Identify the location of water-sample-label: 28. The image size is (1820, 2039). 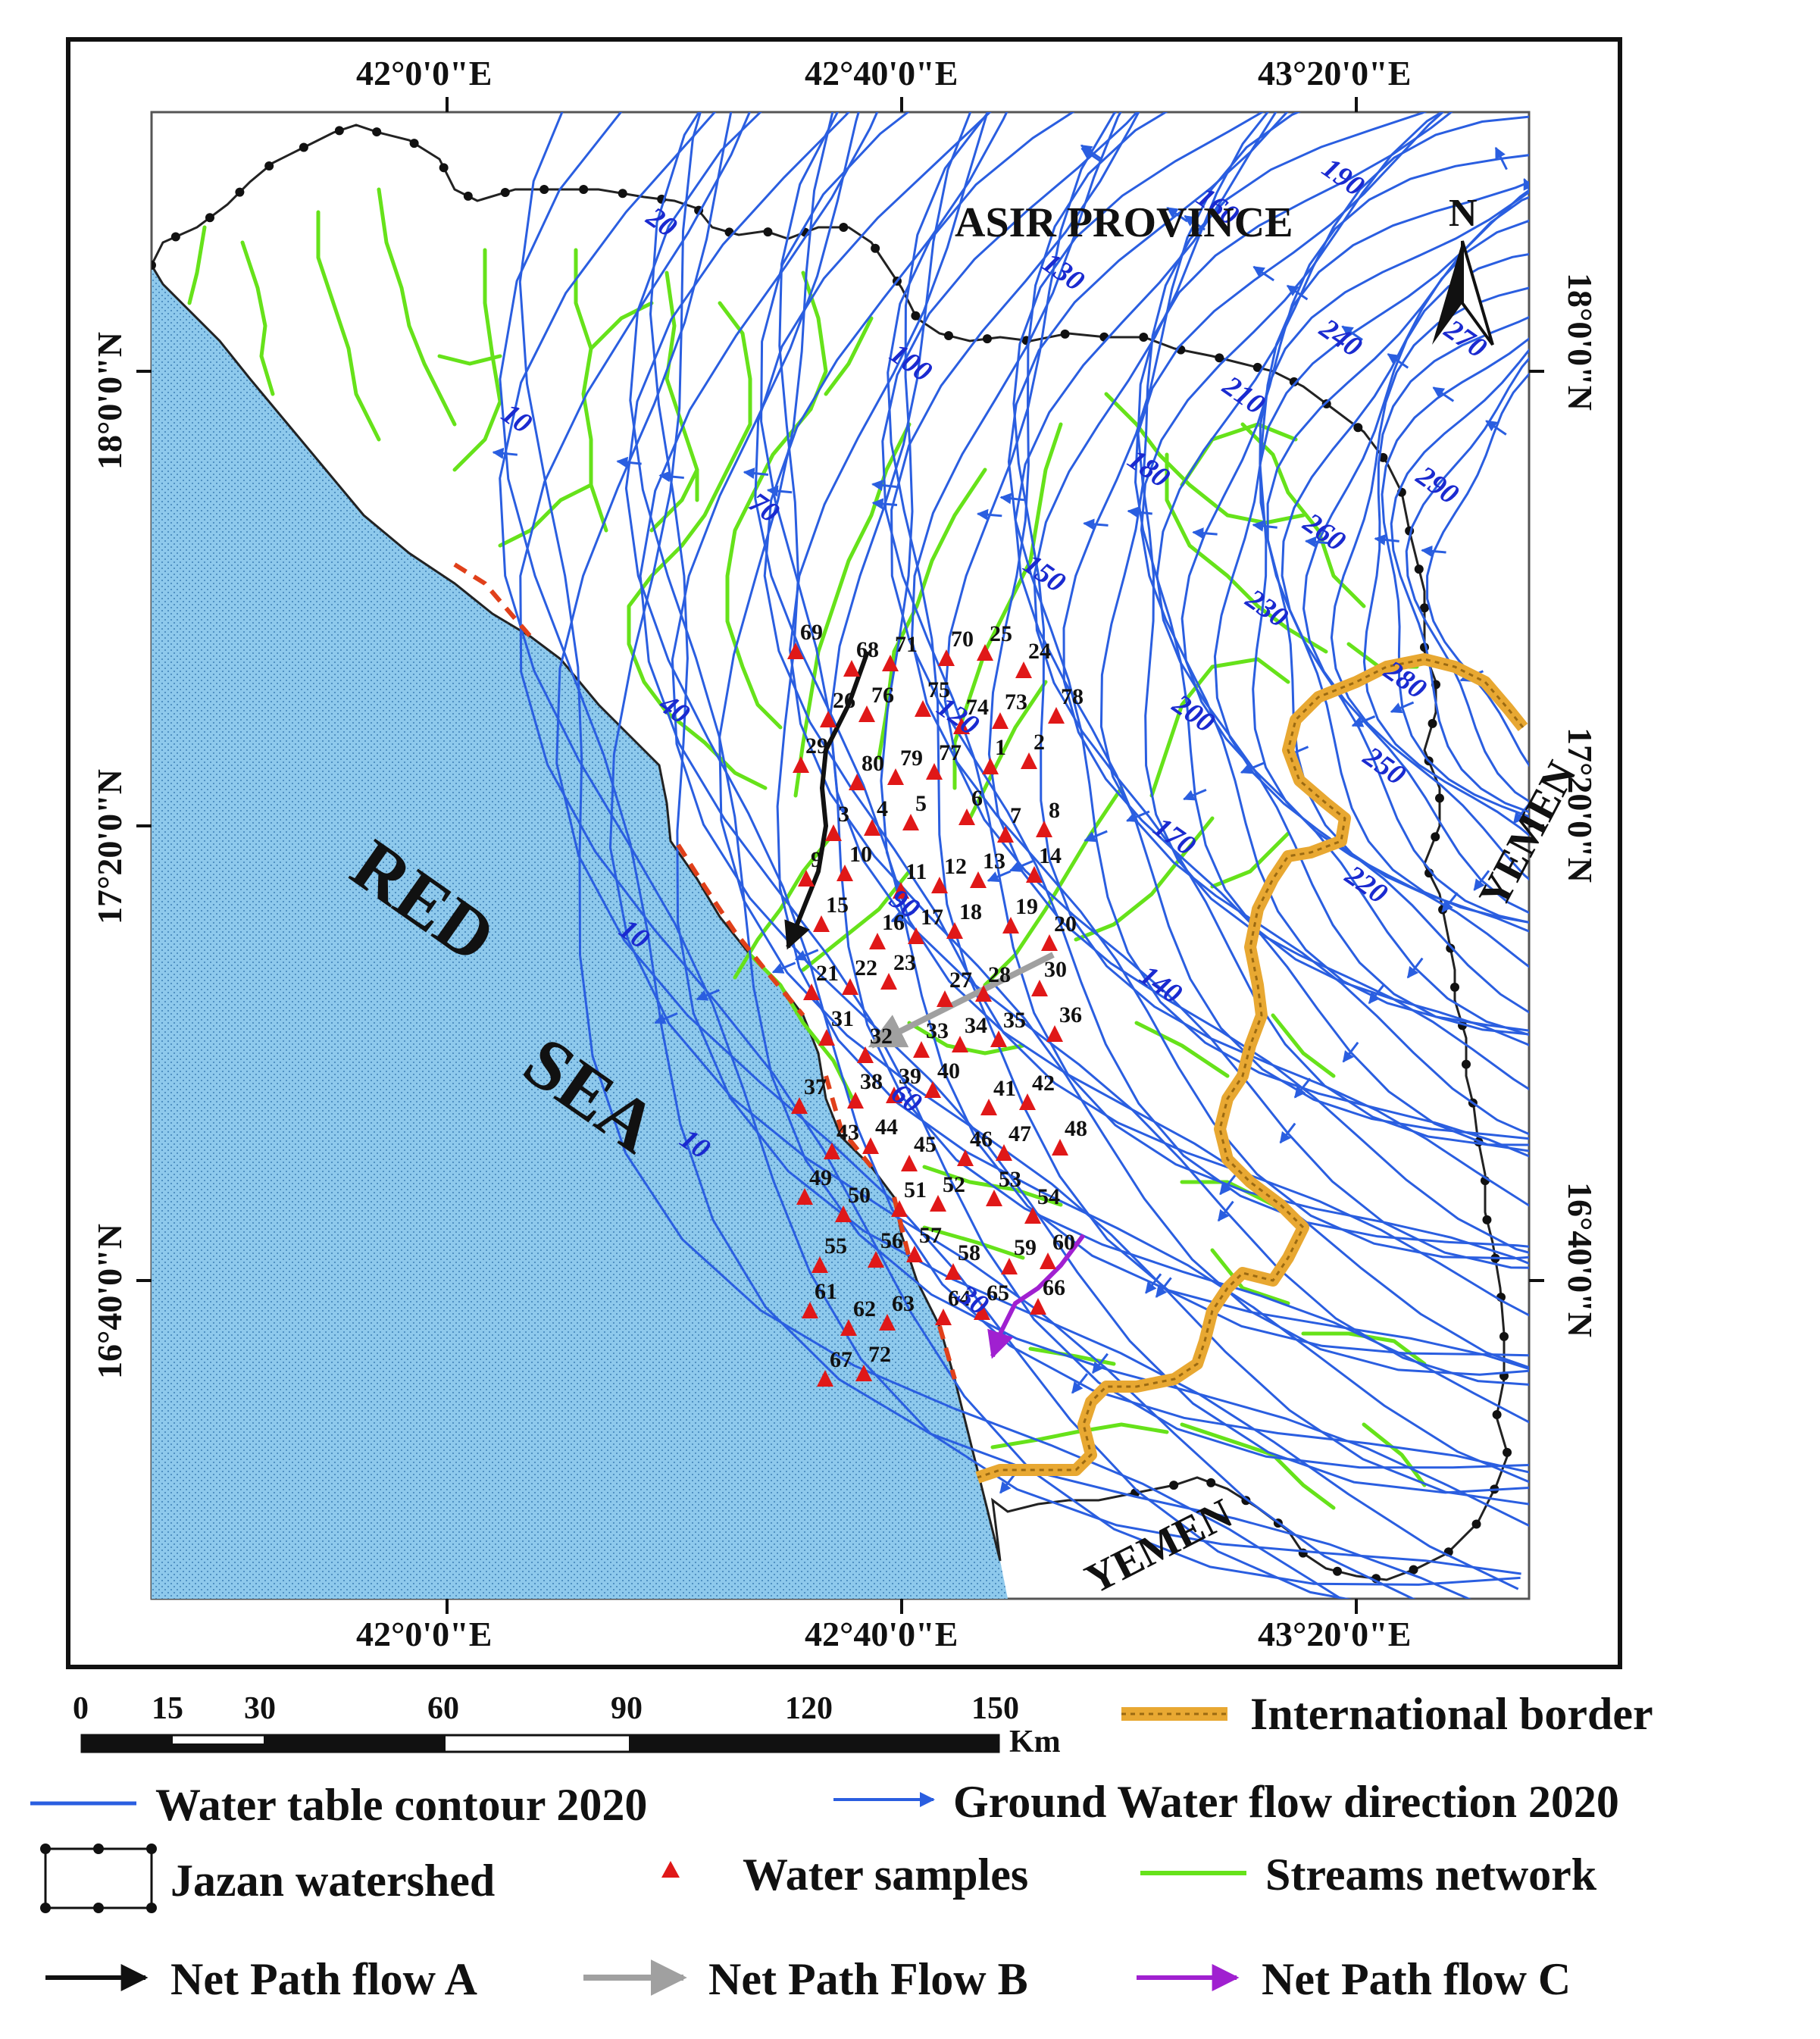
(999, 975).